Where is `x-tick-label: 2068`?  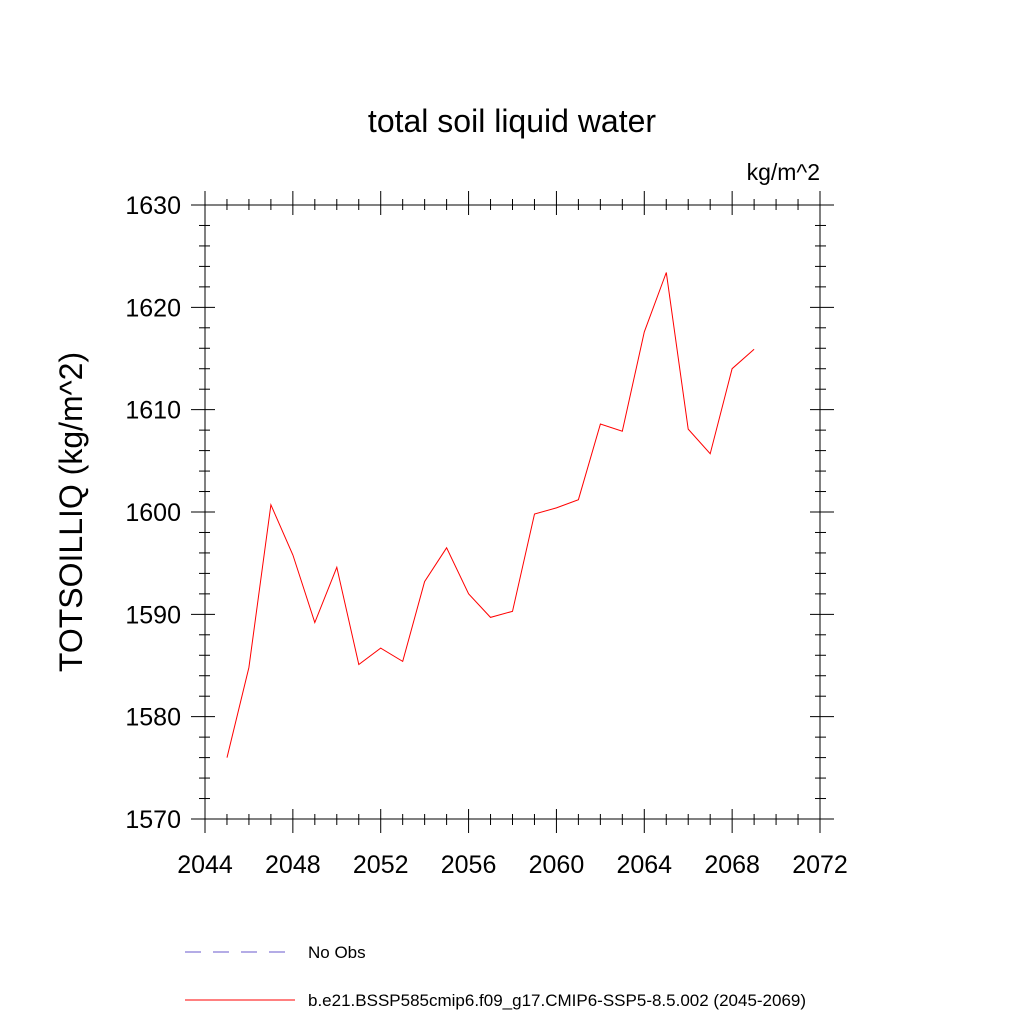
x-tick-label: 2068 is located at coordinates (732, 865).